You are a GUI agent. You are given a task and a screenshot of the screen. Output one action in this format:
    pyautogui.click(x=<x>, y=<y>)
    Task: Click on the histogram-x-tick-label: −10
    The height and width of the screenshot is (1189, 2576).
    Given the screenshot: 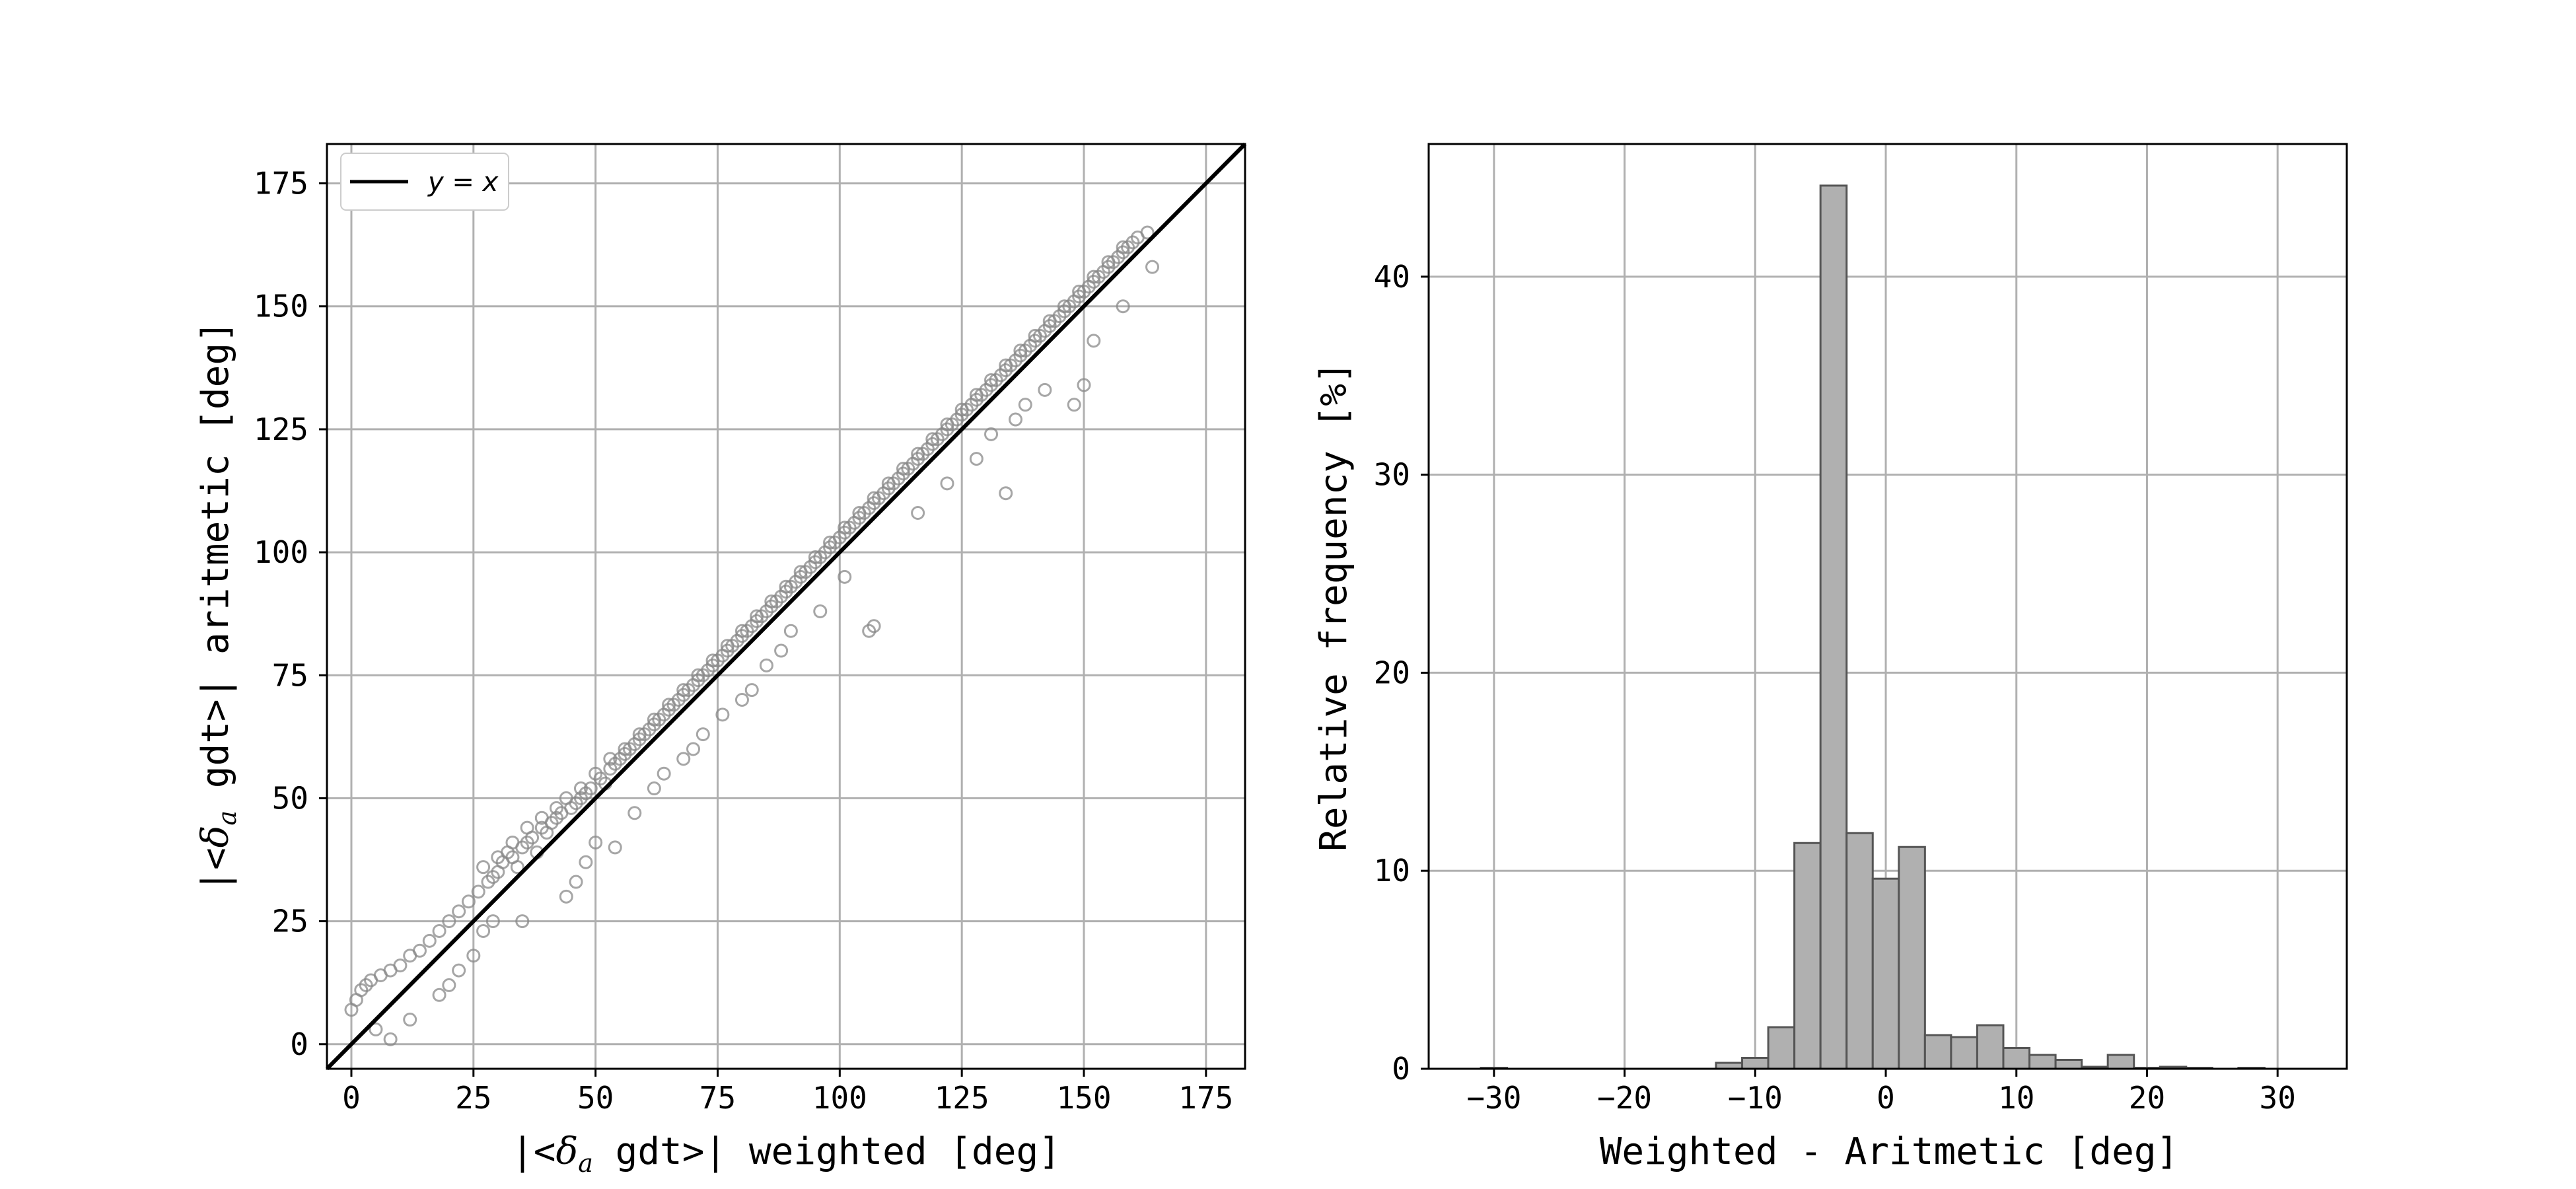 What is the action you would take?
    pyautogui.click(x=1756, y=1098)
    